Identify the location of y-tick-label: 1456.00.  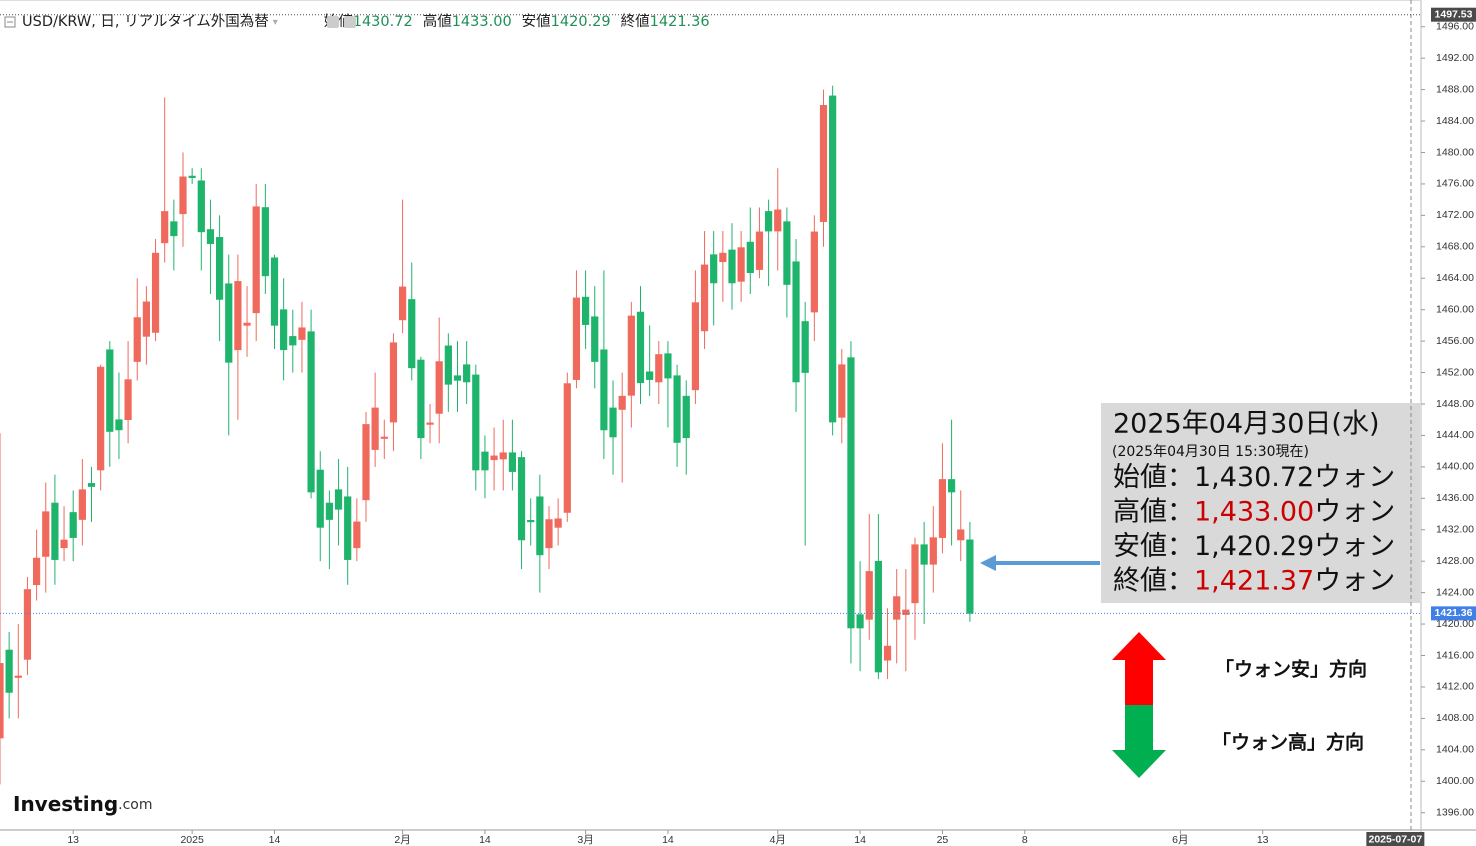
(1455, 341).